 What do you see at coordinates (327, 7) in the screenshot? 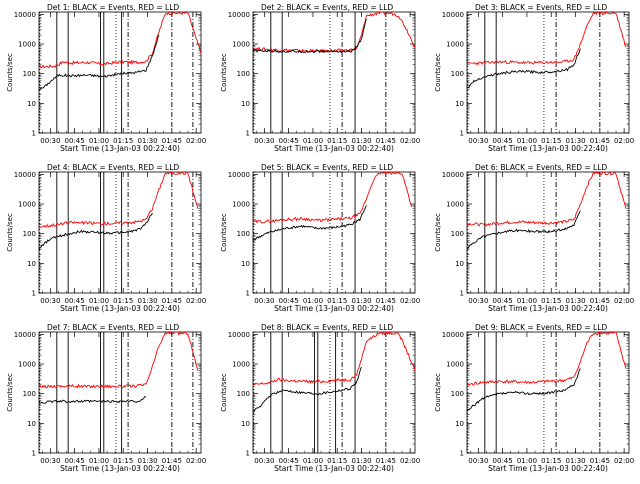
I see `panel-title: Det 2: BLACK = Events, RED = LLD` at bounding box center [327, 7].